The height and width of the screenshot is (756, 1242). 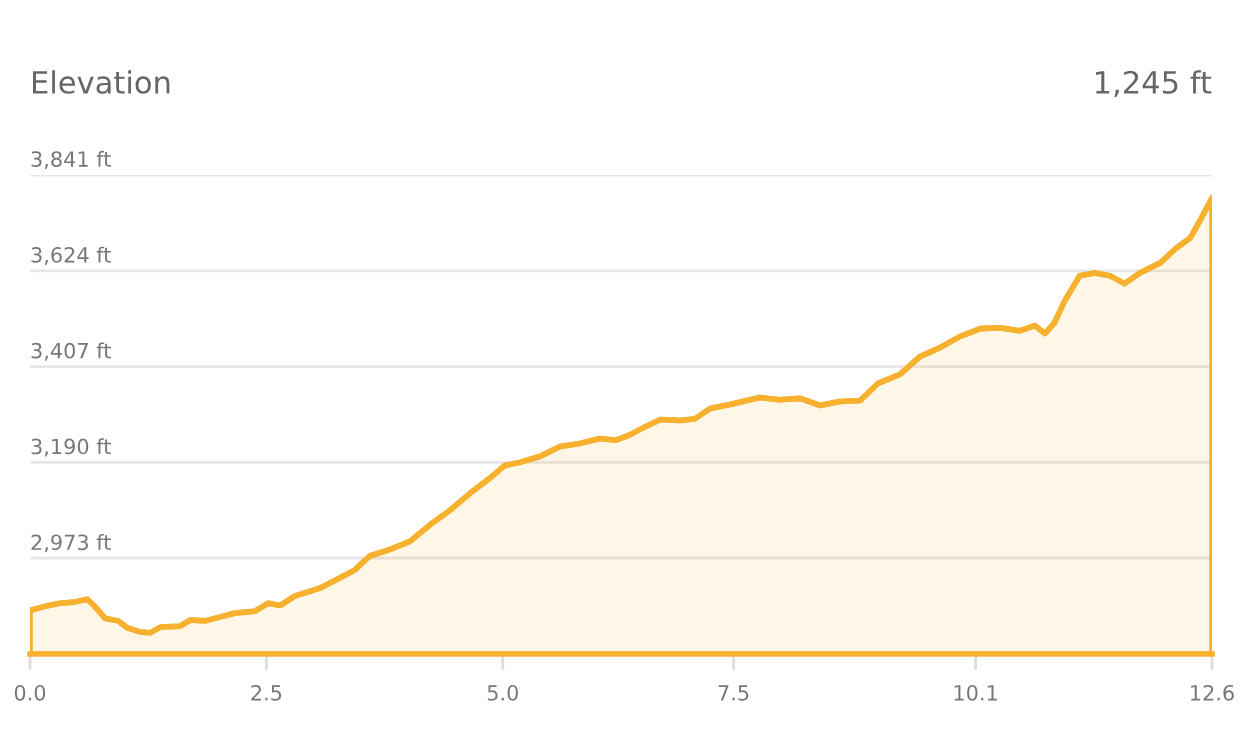 What do you see at coordinates (71, 255) in the screenshot?
I see `y-tick-label: 3,624 ft` at bounding box center [71, 255].